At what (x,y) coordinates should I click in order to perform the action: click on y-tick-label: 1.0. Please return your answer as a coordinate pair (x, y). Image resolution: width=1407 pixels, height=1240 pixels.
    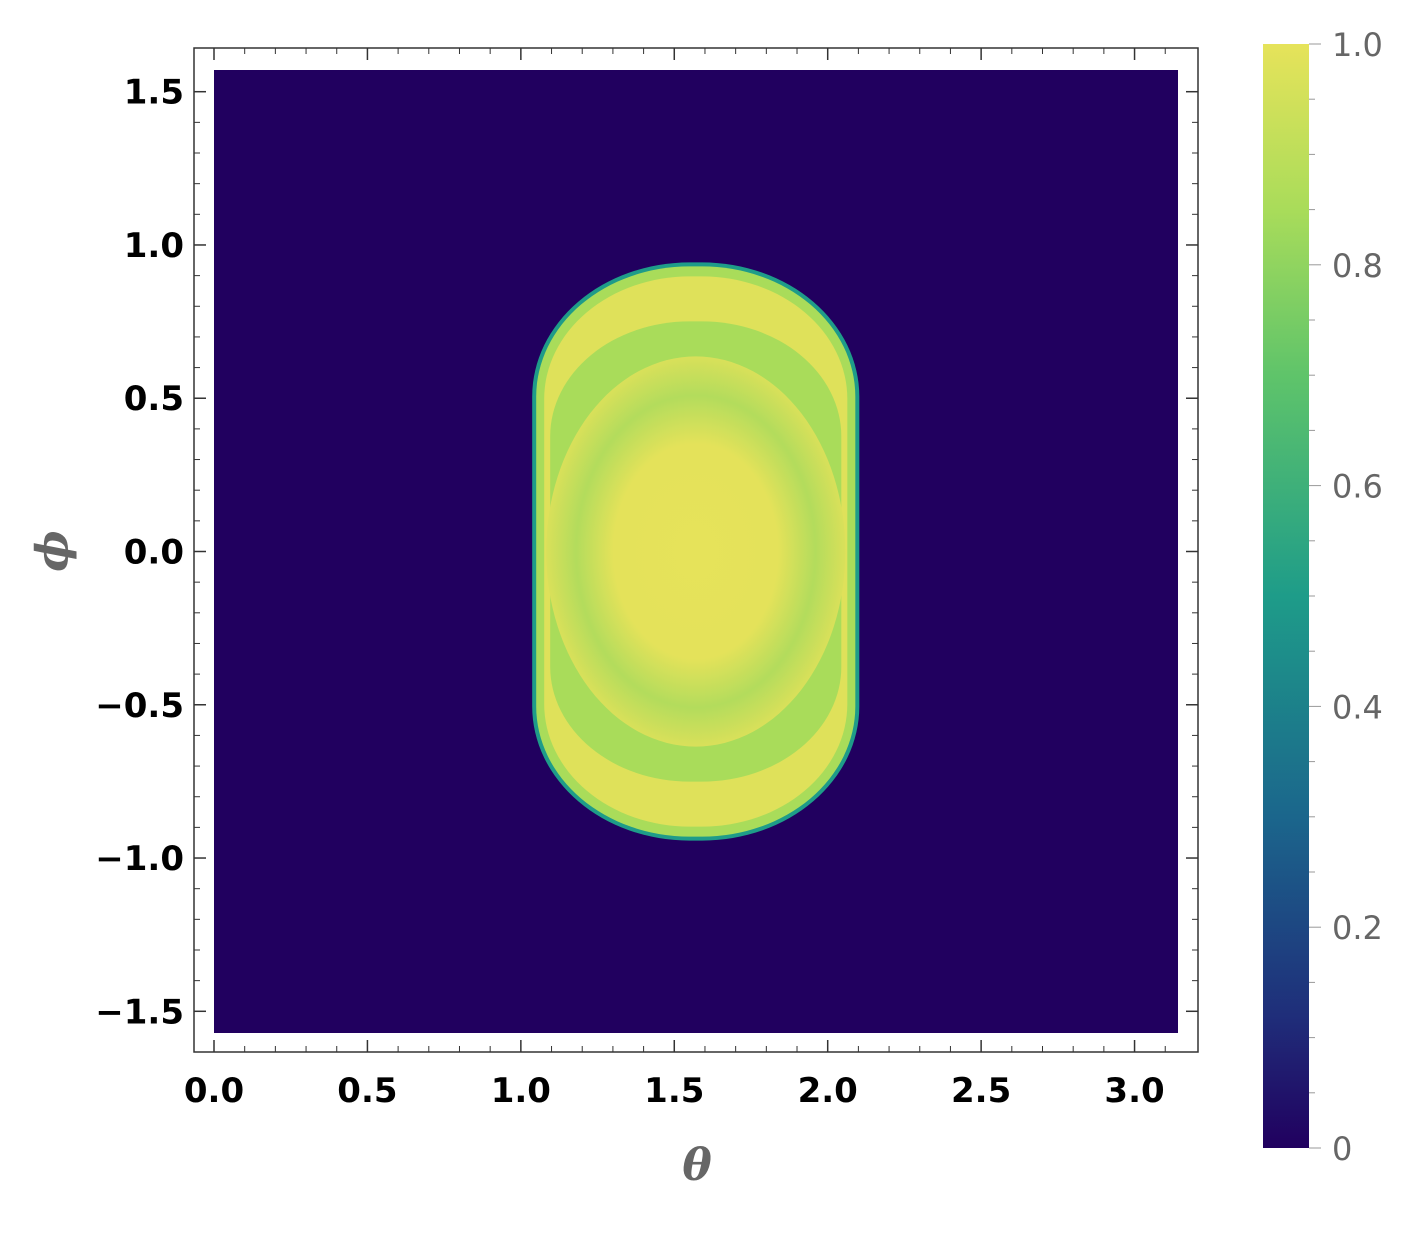
    Looking at the image, I should click on (154, 246).